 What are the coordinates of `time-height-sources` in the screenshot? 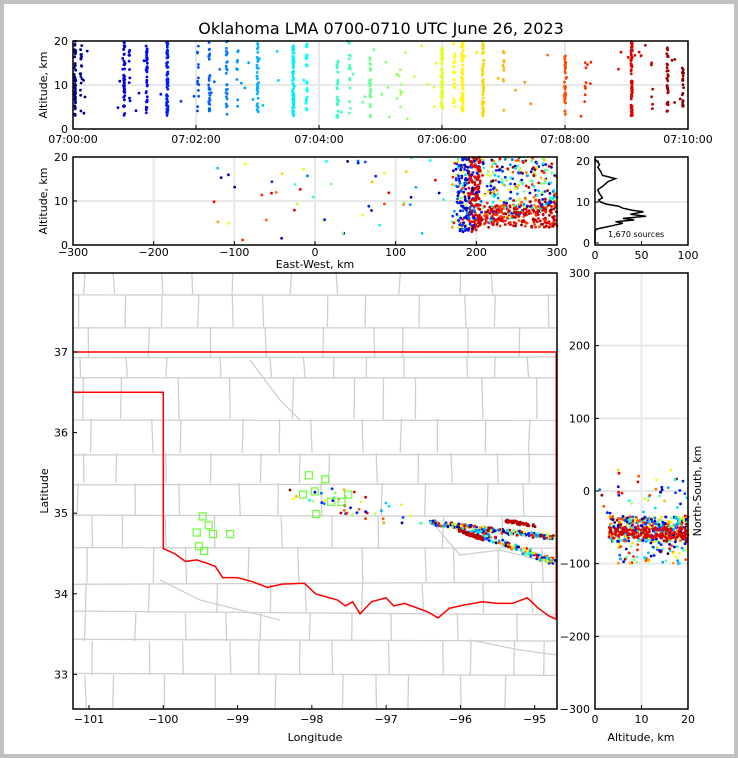 It's located at (378, 80).